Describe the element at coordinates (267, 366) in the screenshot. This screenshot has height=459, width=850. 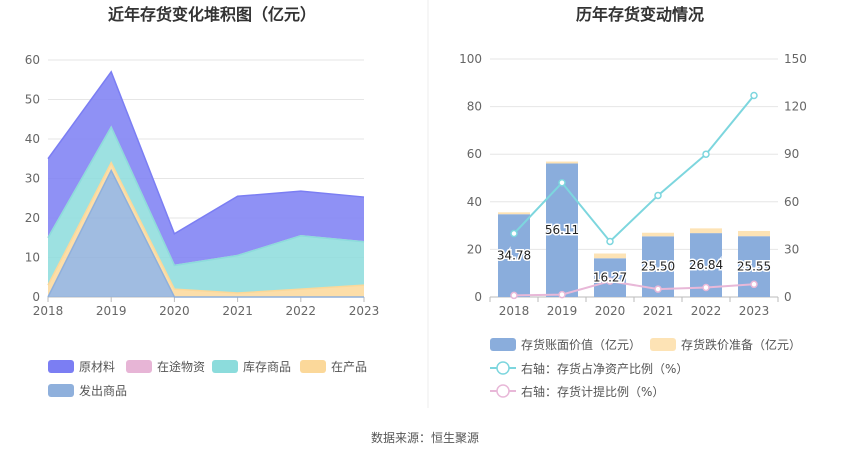
I see `legend-label: 库存商品` at that location.